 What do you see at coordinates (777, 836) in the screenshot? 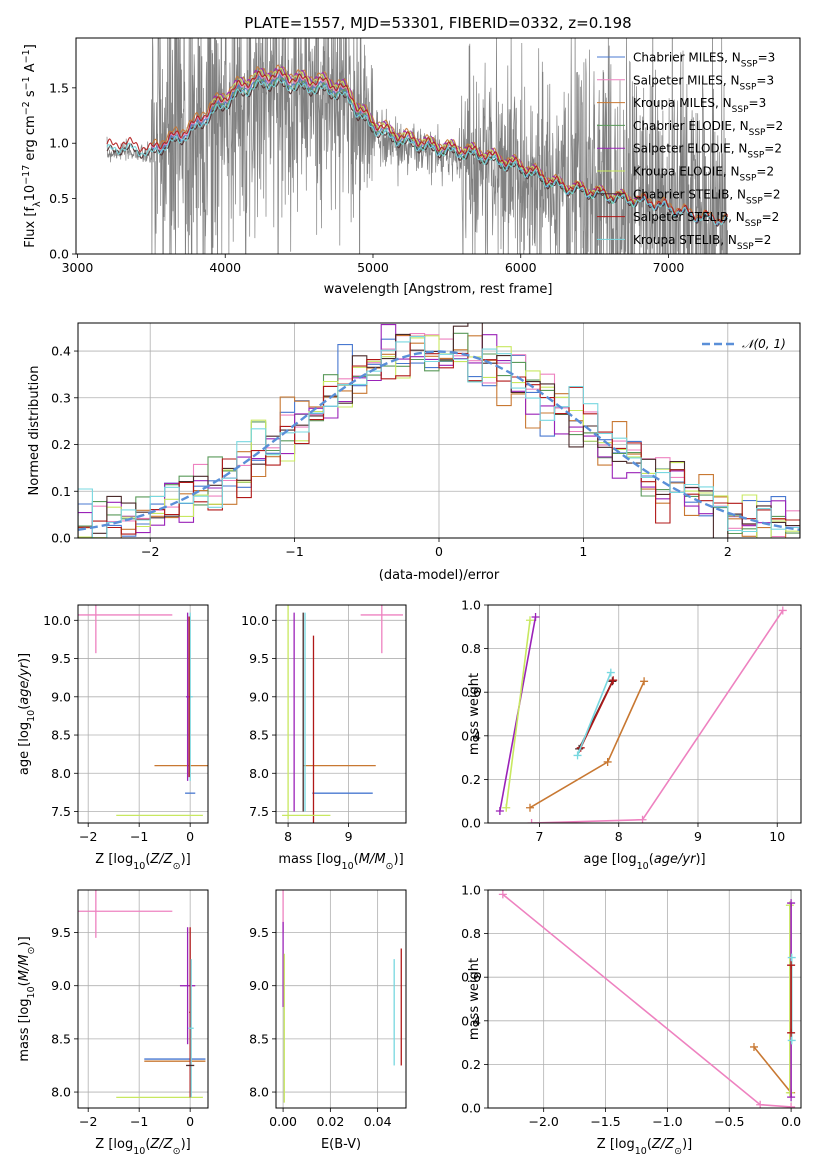
I see `x-tick-label: 10` at bounding box center [777, 836].